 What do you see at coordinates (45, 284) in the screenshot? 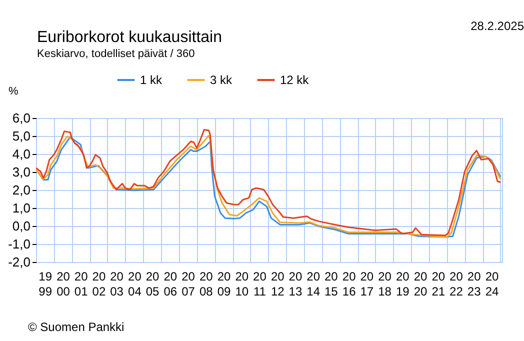
I see `x-tick-label: 19 99` at bounding box center [45, 284].